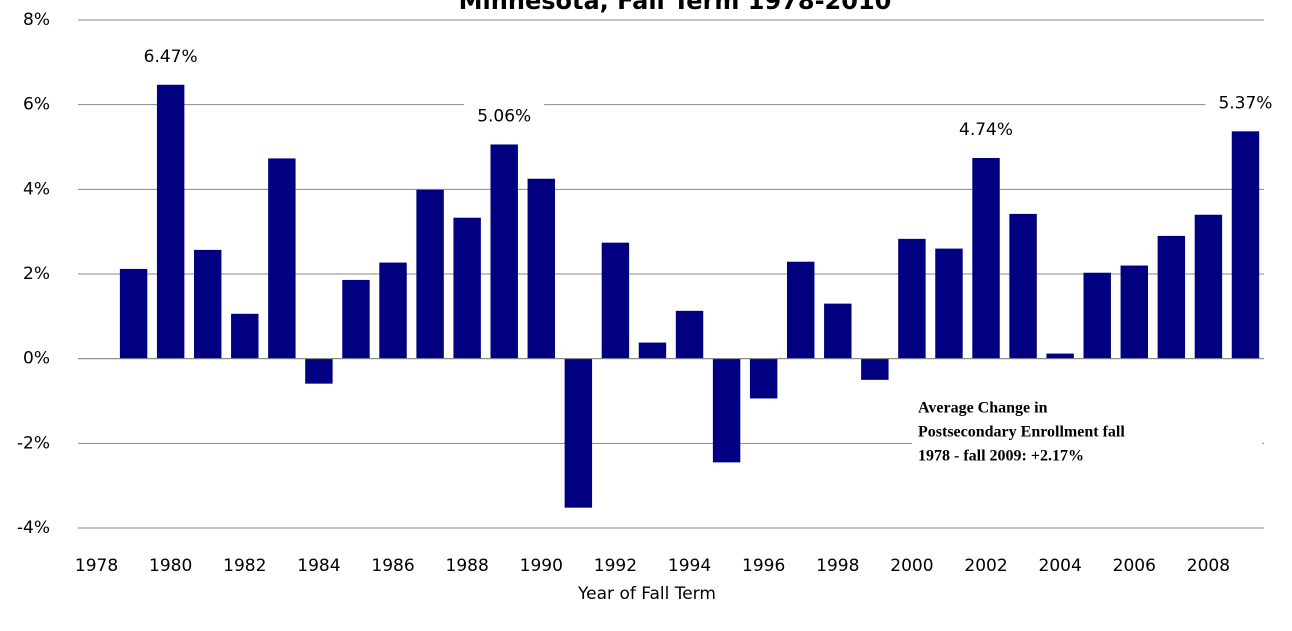 The width and height of the screenshot is (1292, 631). I want to click on x-tick-label: 1984, so click(318, 566).